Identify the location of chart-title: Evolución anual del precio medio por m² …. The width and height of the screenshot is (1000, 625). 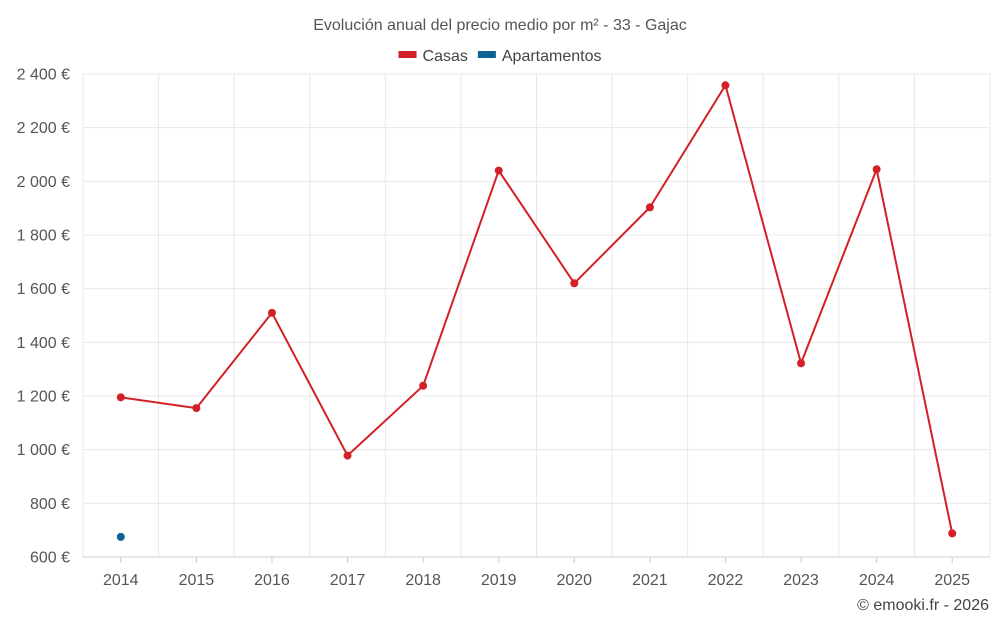
(500, 25).